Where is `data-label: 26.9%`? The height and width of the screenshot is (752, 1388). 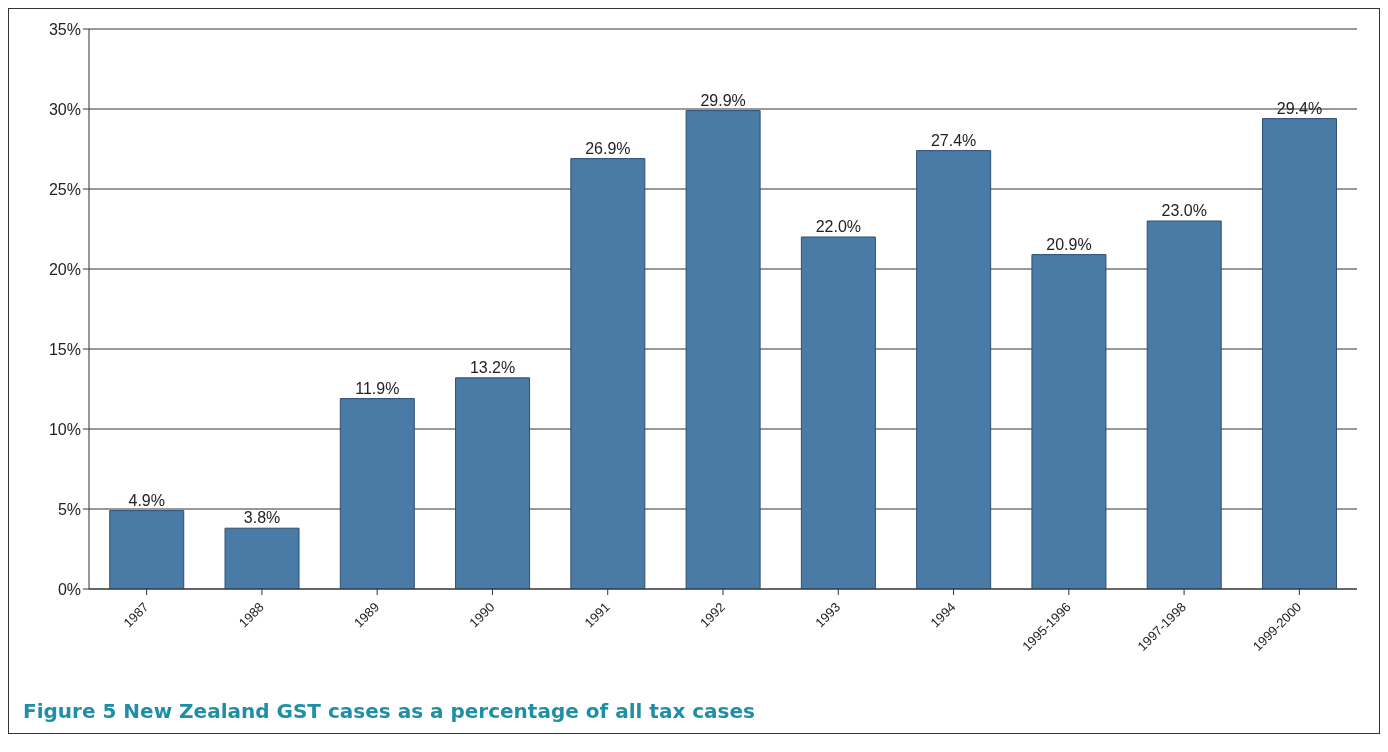 data-label: 26.9% is located at coordinates (608, 148).